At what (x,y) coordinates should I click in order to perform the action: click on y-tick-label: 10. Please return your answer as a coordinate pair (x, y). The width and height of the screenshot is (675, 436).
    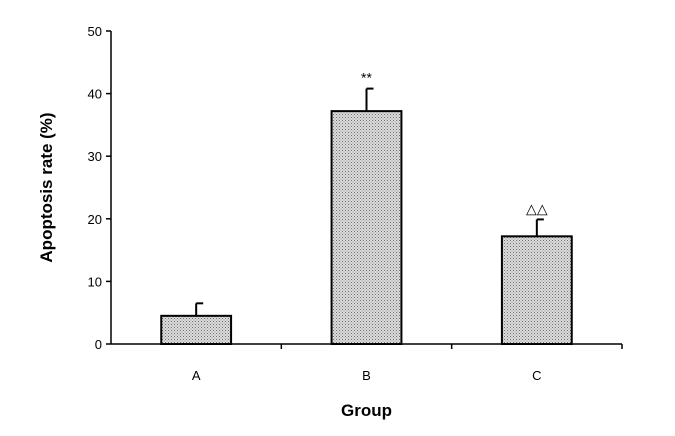
    Looking at the image, I should click on (95, 281).